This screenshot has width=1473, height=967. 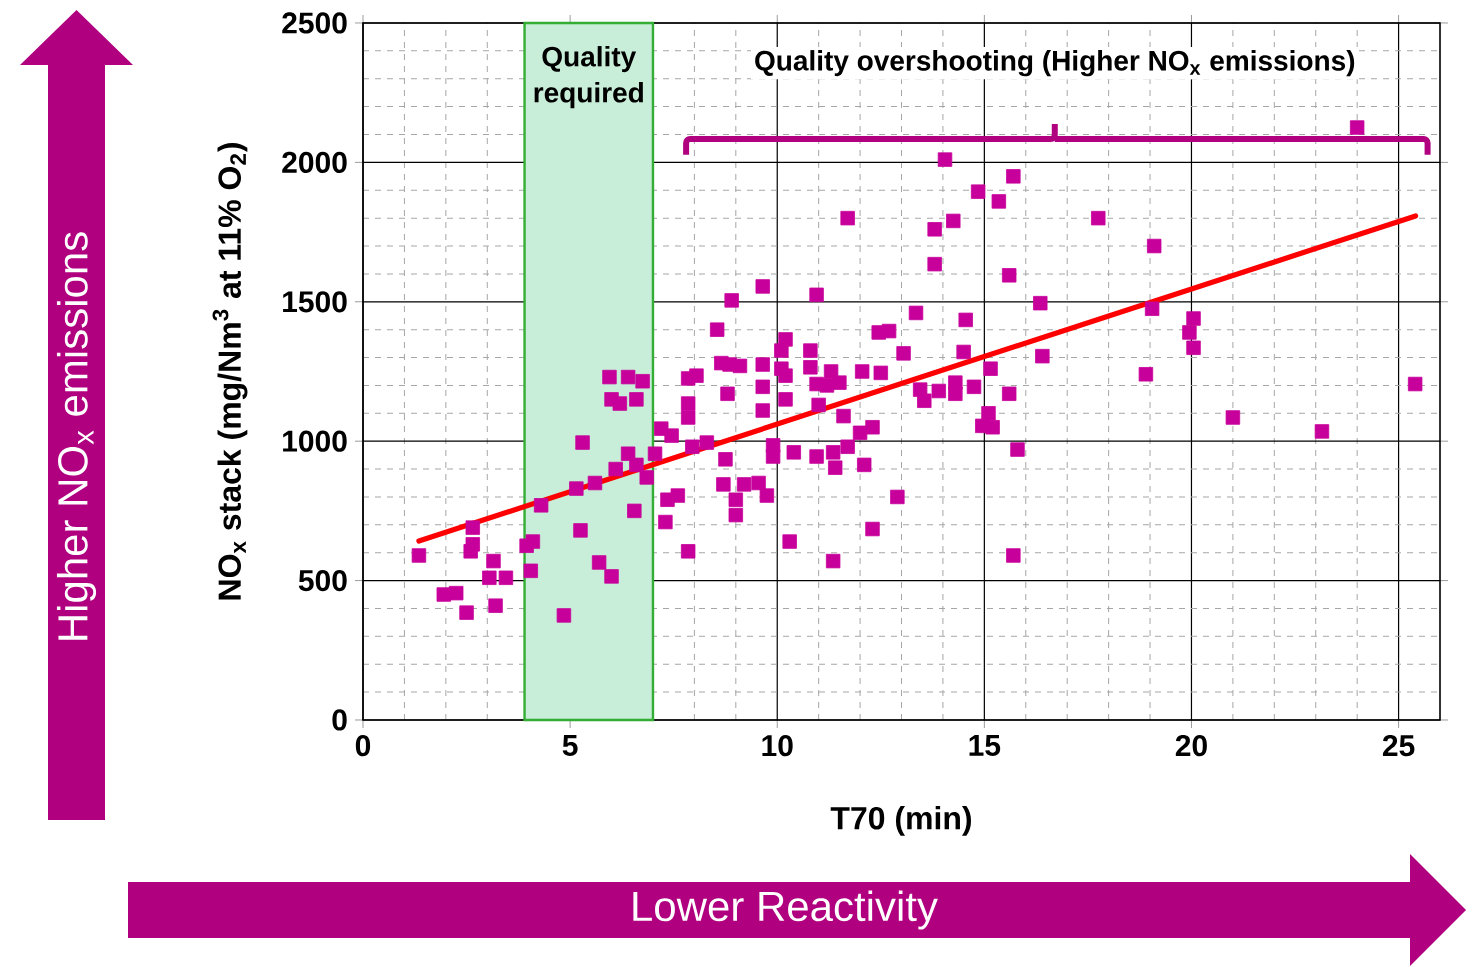 I want to click on annotation: Quality overshooting (Higher NO$_{x}$ emissions), so click(x=1055, y=63).